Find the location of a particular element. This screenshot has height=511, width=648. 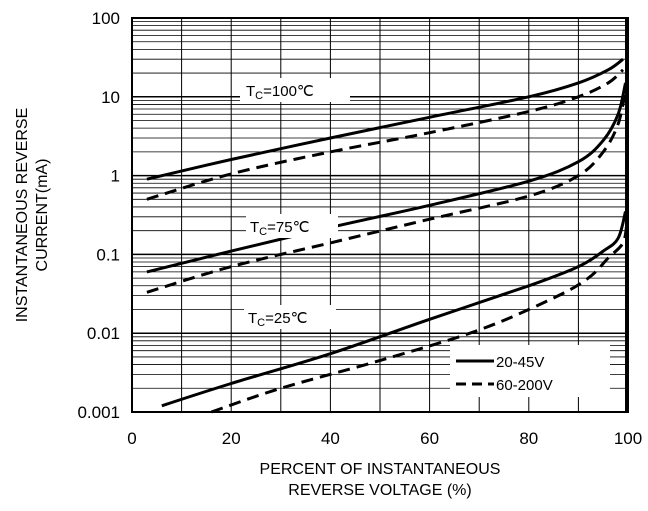

y-tick-label: 0.1 is located at coordinates (108, 254).